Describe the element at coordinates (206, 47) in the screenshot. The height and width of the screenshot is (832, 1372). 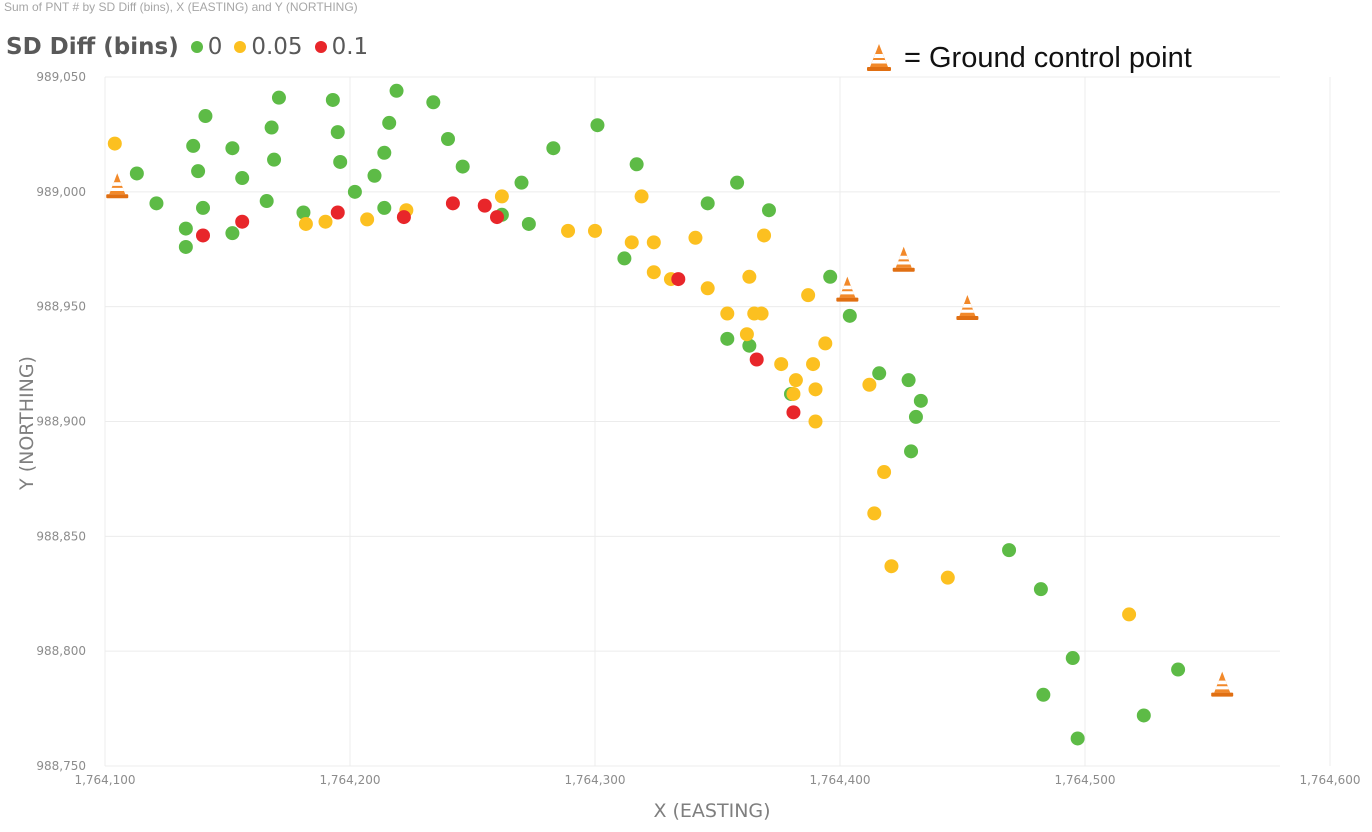
I see `legend-item-0: 0` at that location.